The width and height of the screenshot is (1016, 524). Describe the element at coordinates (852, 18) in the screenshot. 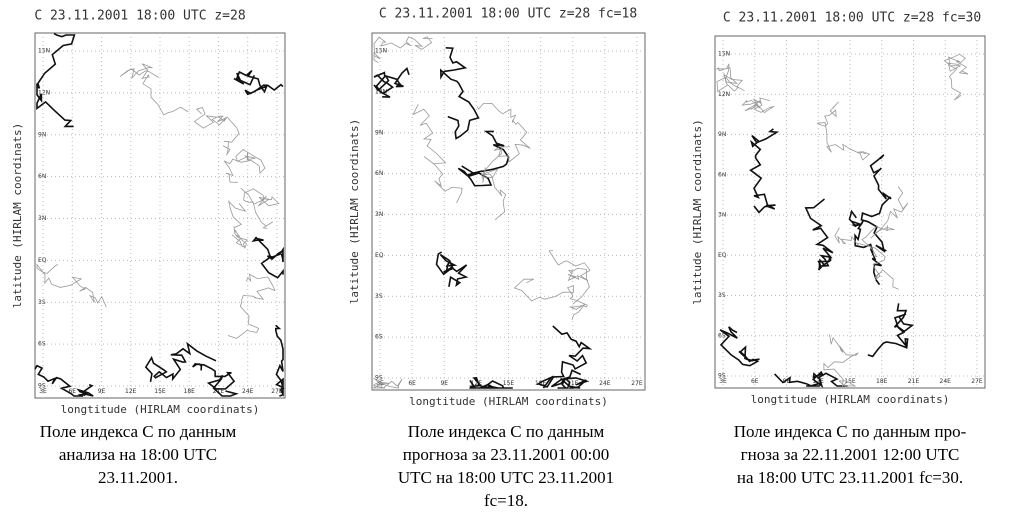

I see `map-title: C 23.11.2001 18:00 UTC z=28 fc=30` at that location.